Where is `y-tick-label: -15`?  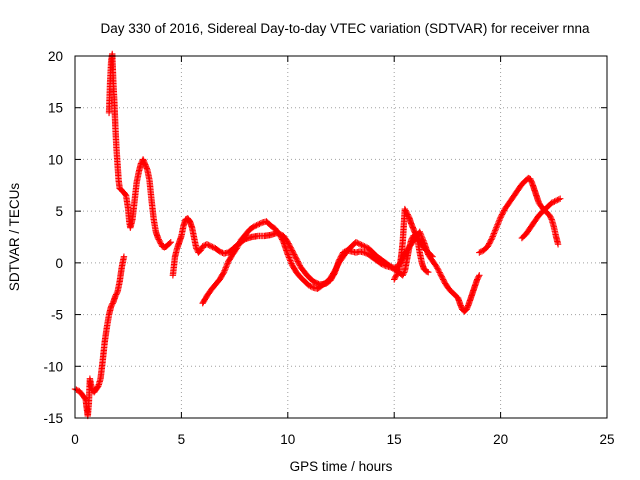 y-tick-label: -15 is located at coordinates (53, 418).